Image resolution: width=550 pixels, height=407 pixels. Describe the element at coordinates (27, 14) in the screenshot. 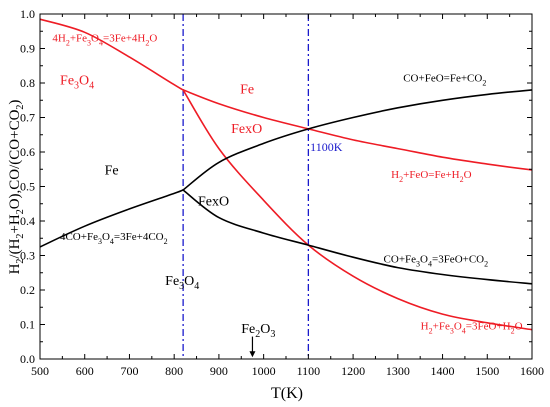

I see `y-tick-label: 1.0` at that location.